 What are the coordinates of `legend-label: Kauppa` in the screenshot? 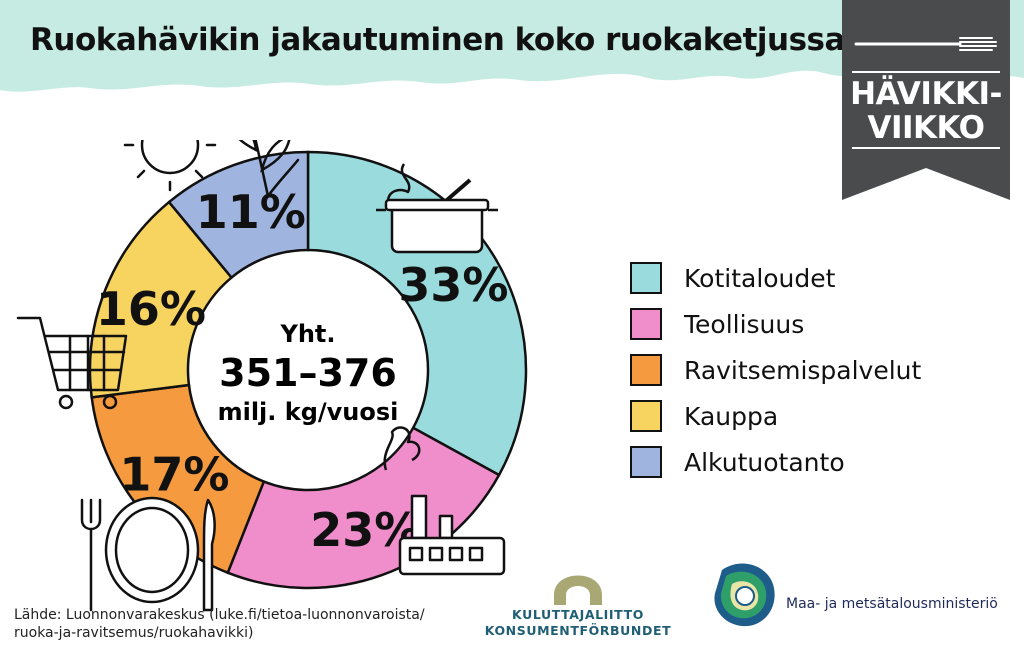 It's located at (731, 416).